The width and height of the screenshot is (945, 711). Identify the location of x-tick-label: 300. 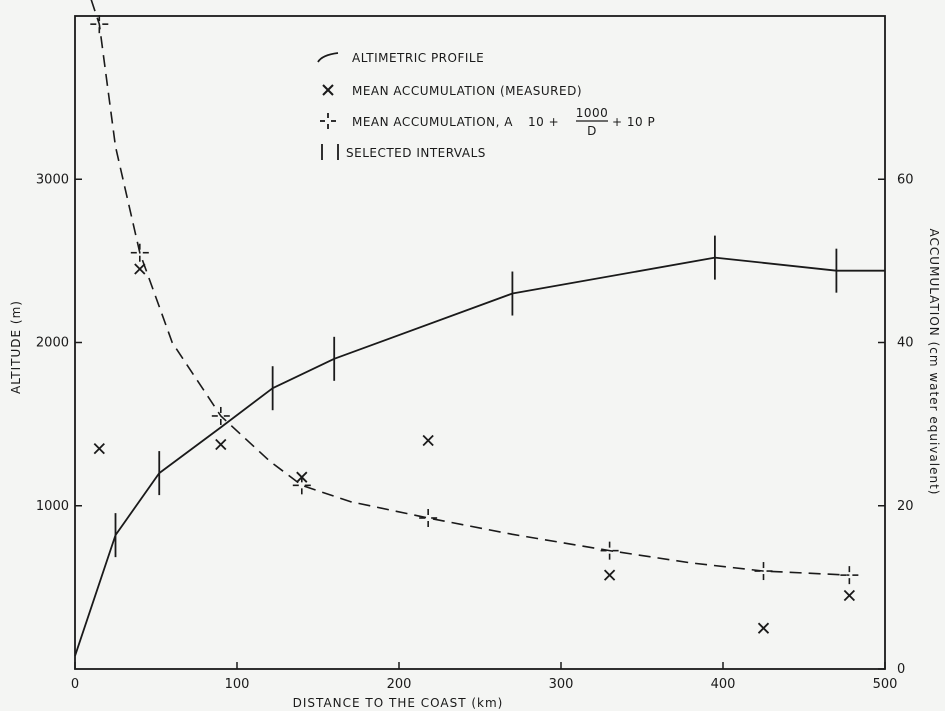
(561, 684).